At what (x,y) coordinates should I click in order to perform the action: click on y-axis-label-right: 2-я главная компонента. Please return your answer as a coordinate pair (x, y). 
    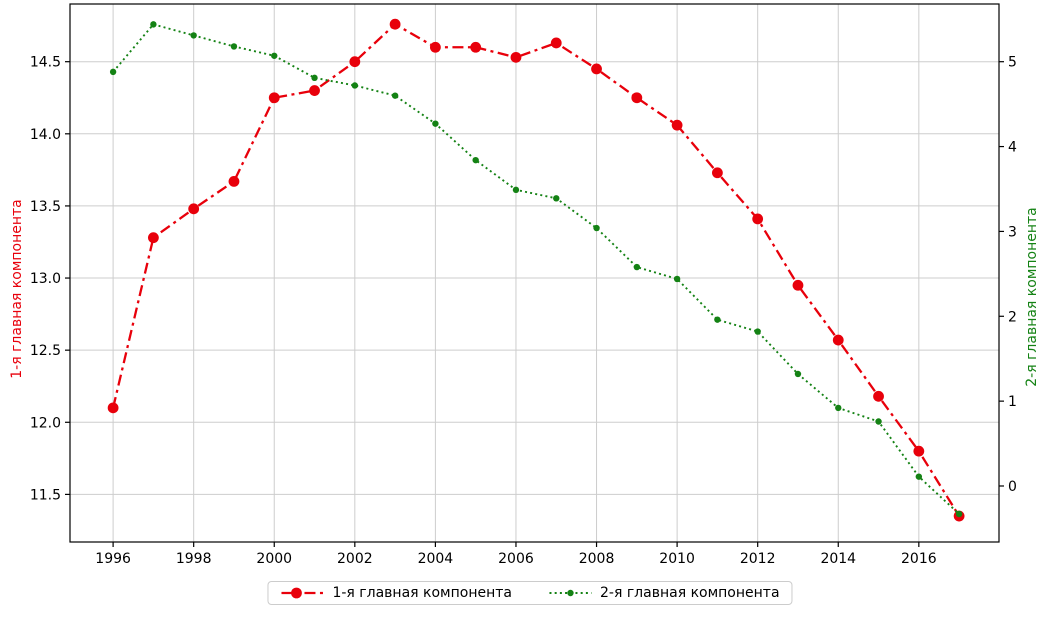
    Looking at the image, I should click on (1032, 297).